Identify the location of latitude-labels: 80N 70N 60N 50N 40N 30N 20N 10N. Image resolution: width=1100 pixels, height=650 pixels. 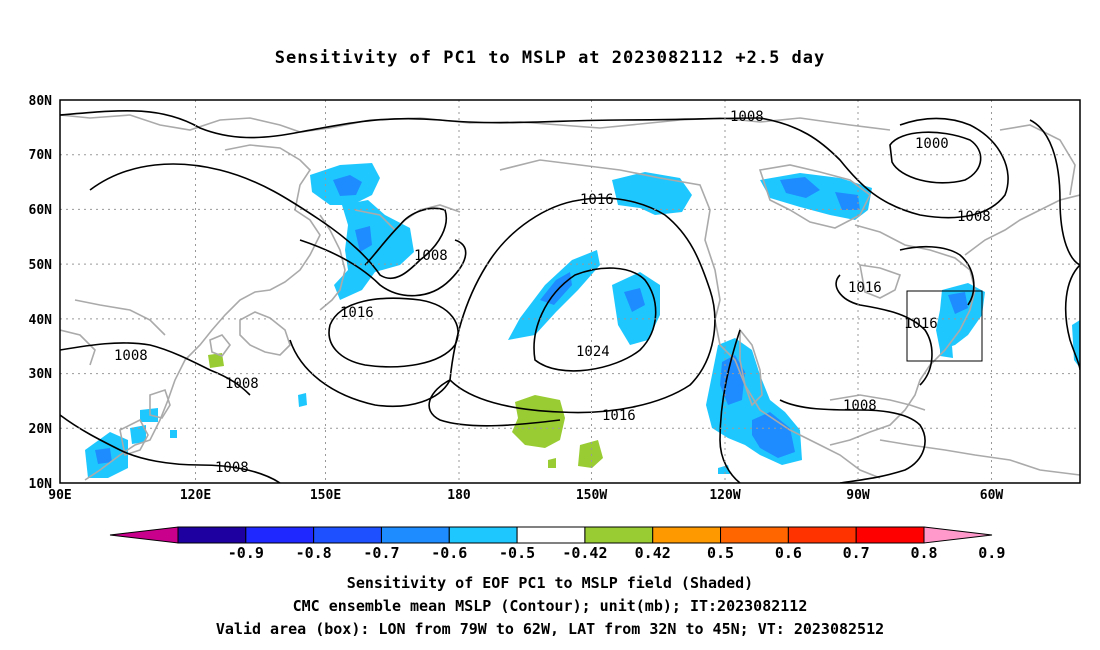
(41, 293).